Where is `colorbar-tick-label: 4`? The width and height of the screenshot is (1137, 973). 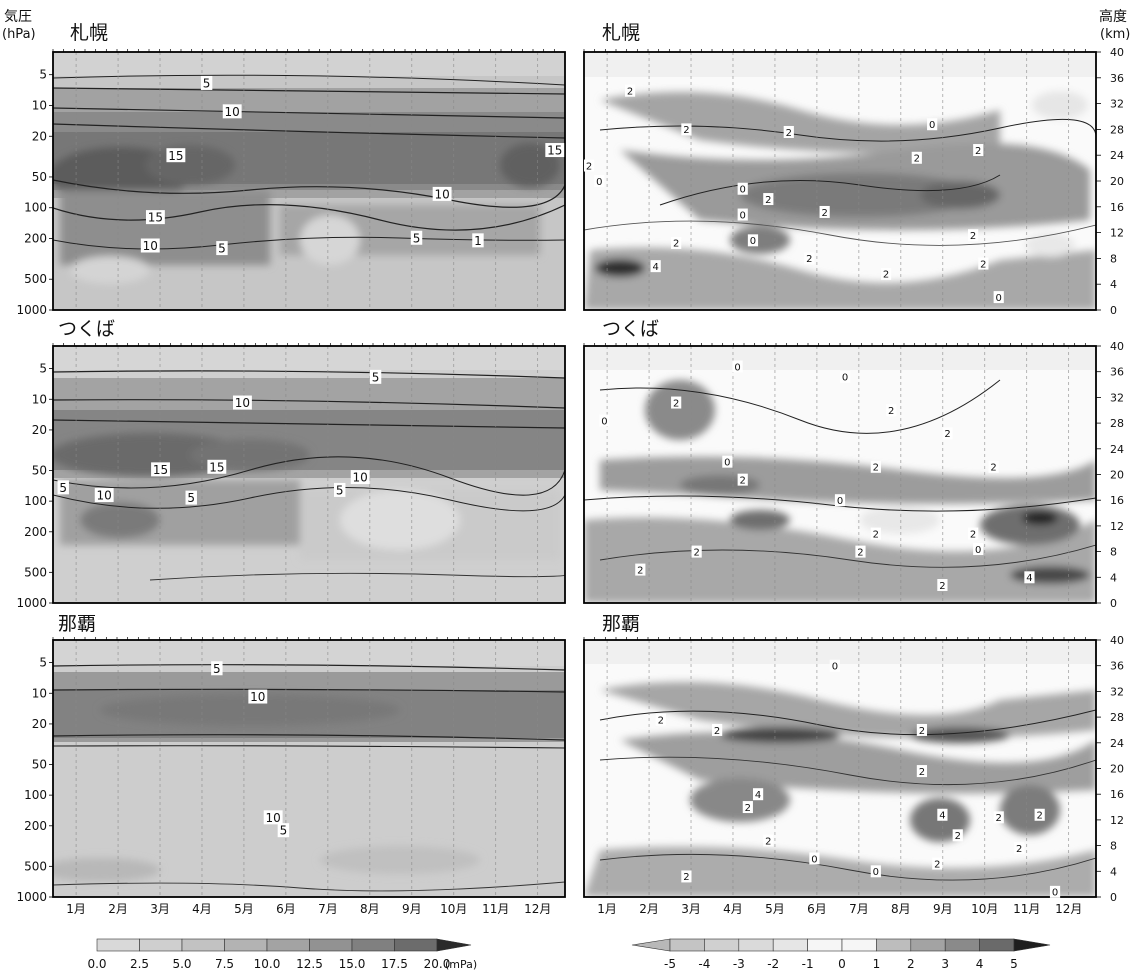
colorbar-tick-label: 4 is located at coordinates (980, 964).